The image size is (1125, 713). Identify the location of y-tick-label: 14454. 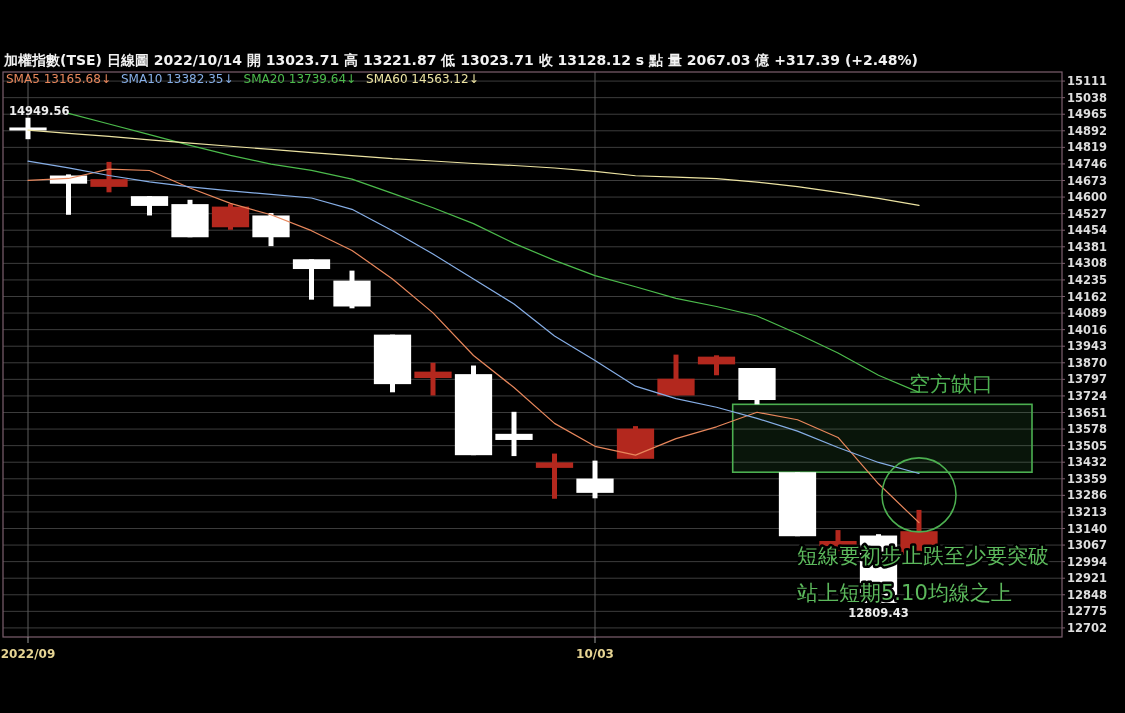
(1087, 230).